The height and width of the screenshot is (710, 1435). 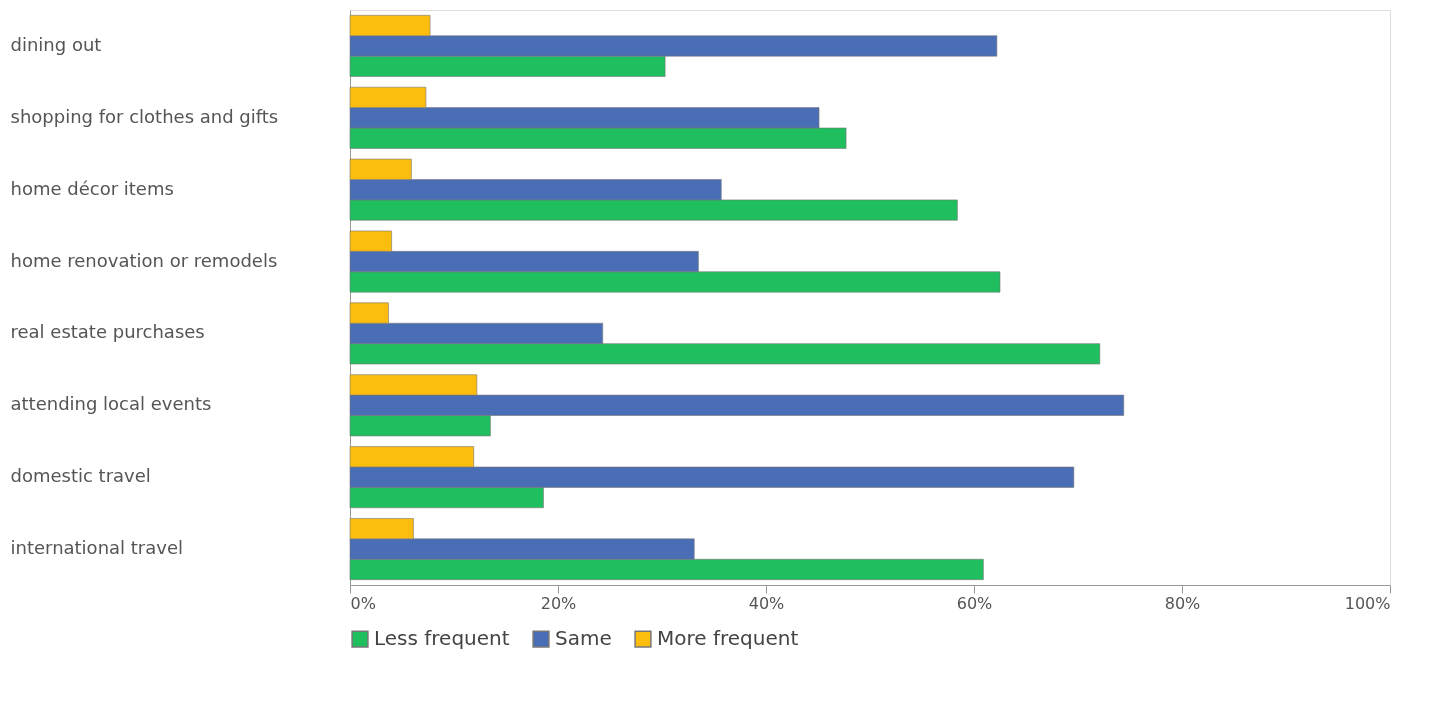 I want to click on legend-label: More frequent, so click(x=728, y=638).